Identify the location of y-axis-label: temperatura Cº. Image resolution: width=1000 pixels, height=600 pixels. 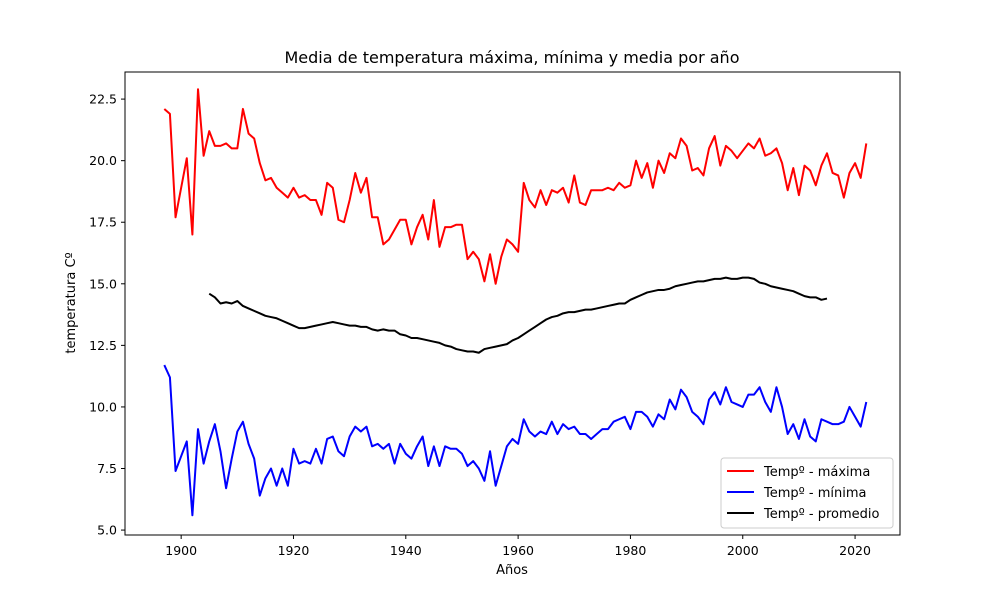
(71, 302).